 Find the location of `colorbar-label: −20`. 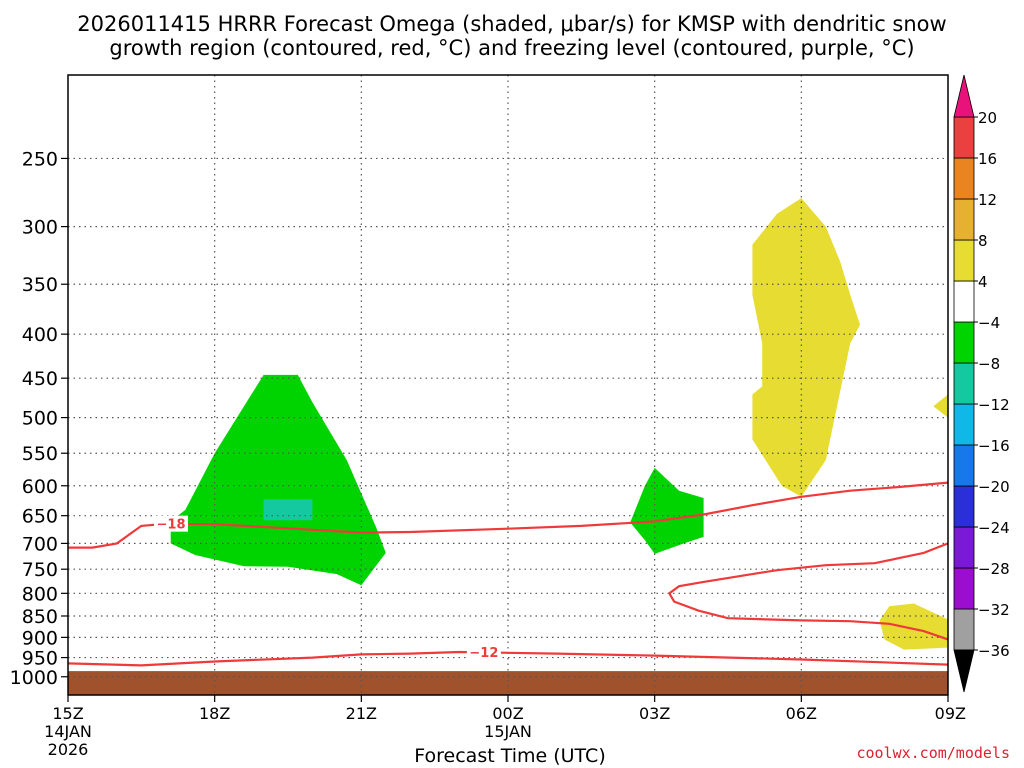

colorbar-label: −20 is located at coordinates (994, 487).